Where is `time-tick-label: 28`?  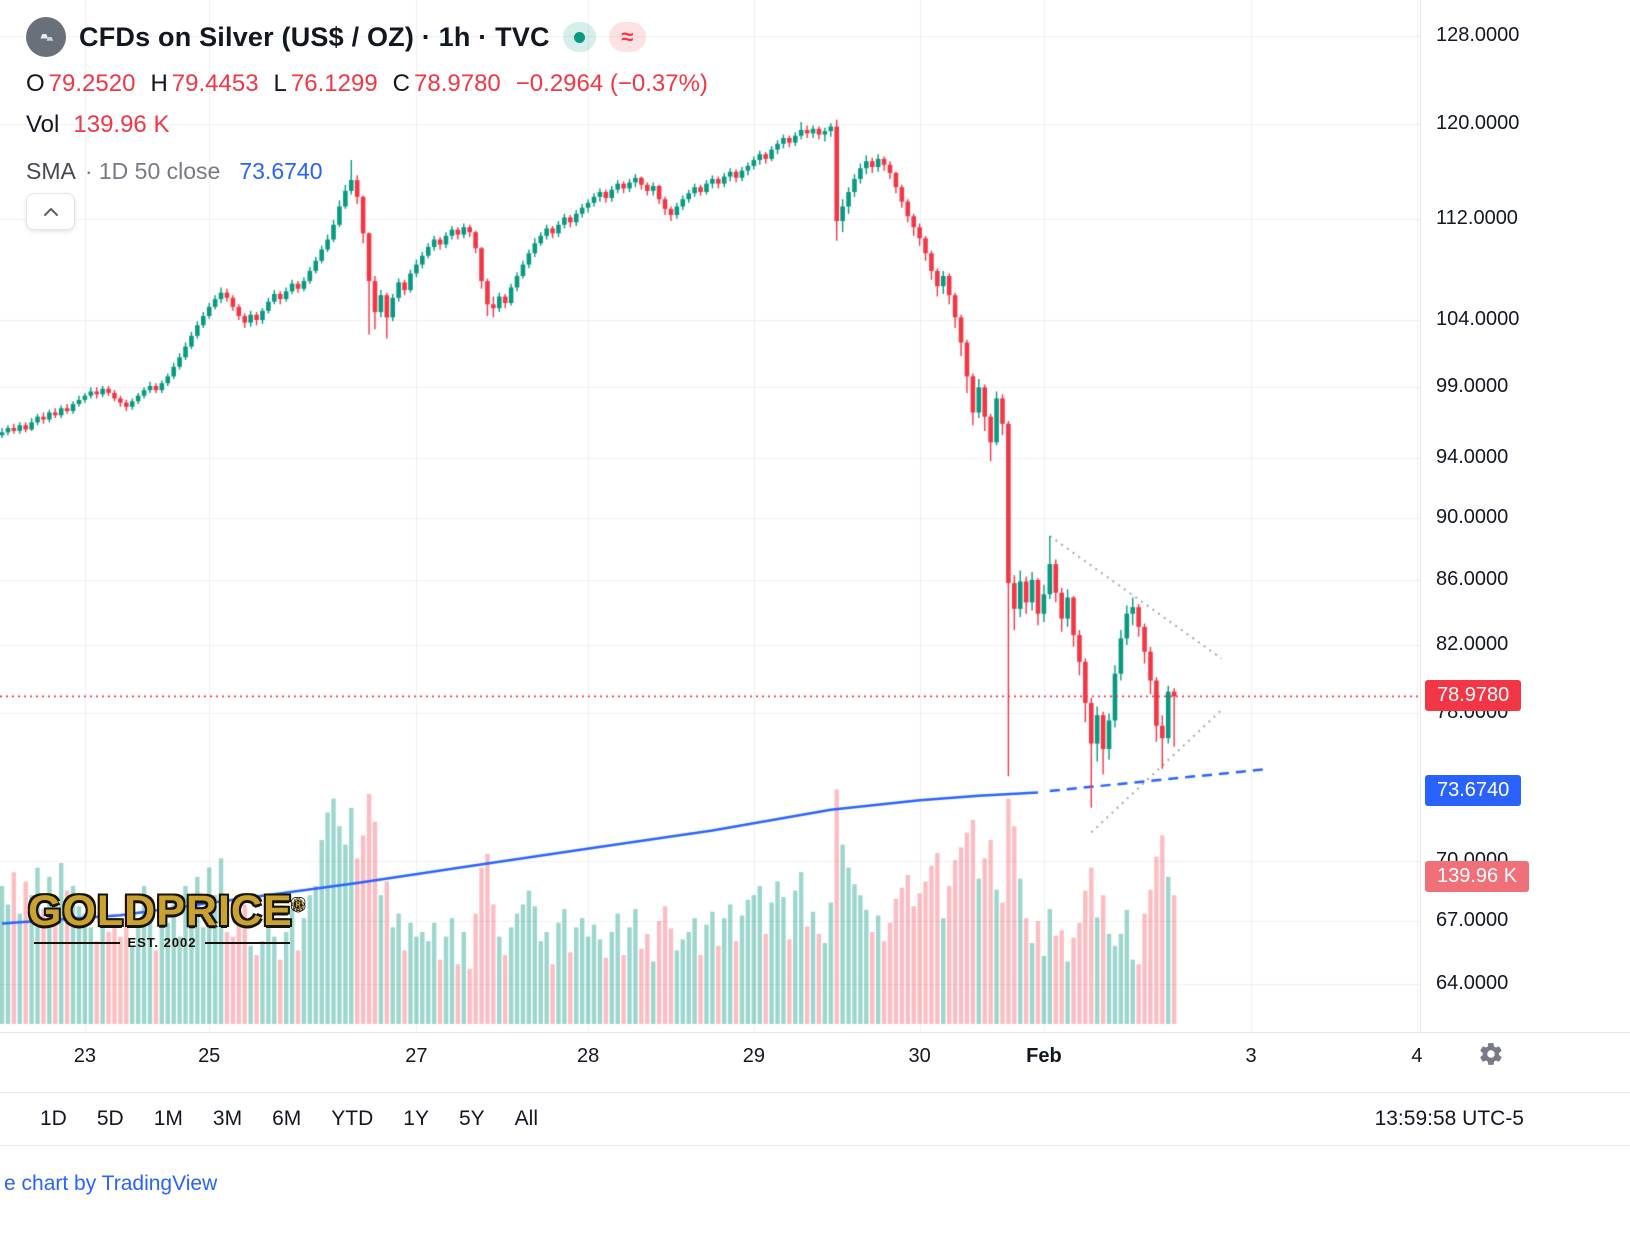 time-tick-label: 28 is located at coordinates (588, 1056).